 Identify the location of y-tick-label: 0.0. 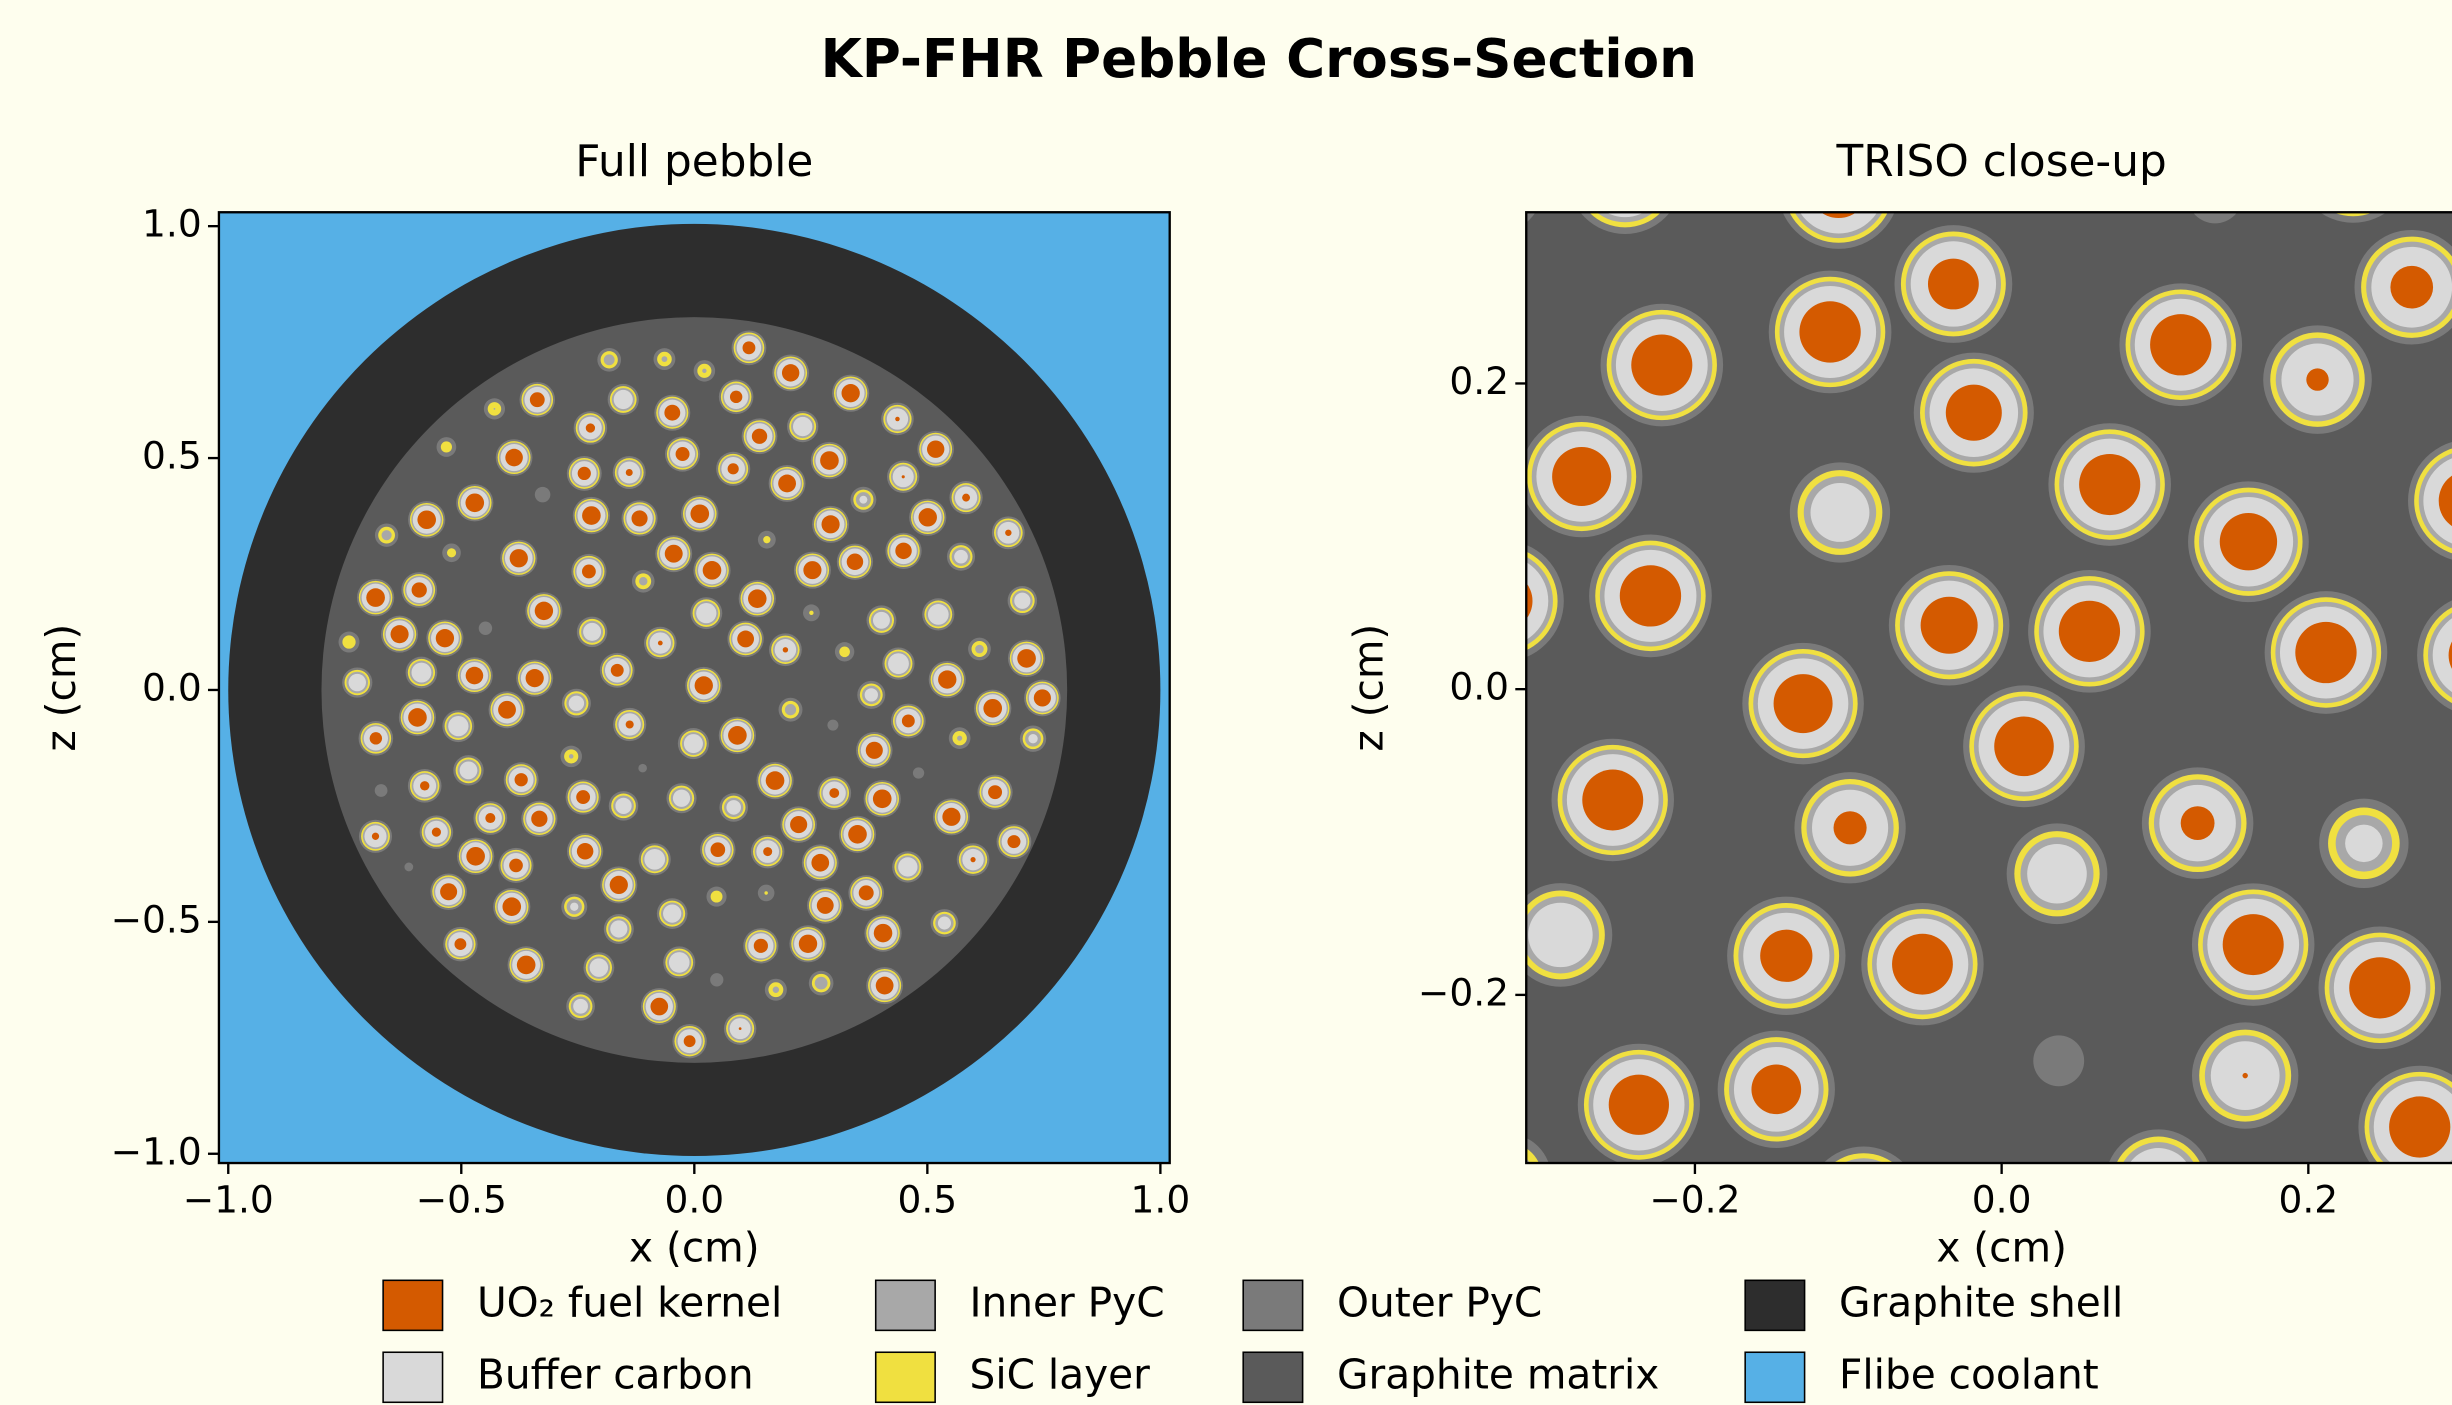
(172, 687).